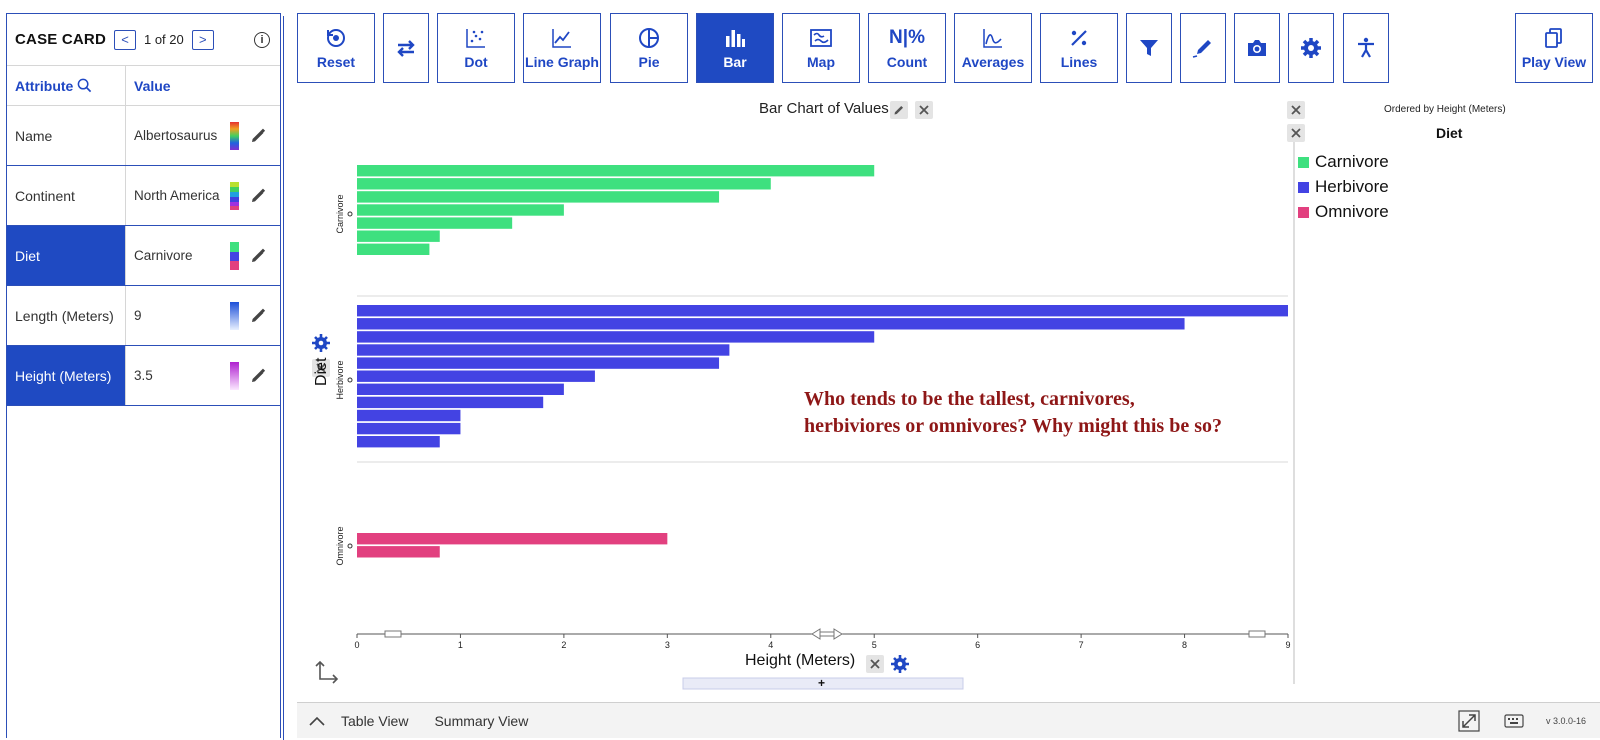 The image size is (1600, 740). Describe the element at coordinates (66, 255) in the screenshot. I see `attribute-label: Diet` at that location.